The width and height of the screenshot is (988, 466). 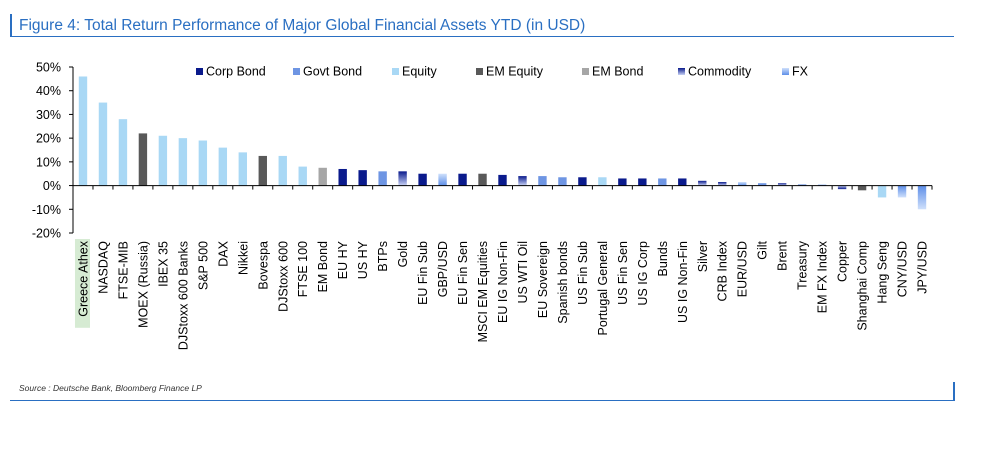 What do you see at coordinates (143, 284) in the screenshot?
I see `x-tick-label: MOEX (Russia)` at bounding box center [143, 284].